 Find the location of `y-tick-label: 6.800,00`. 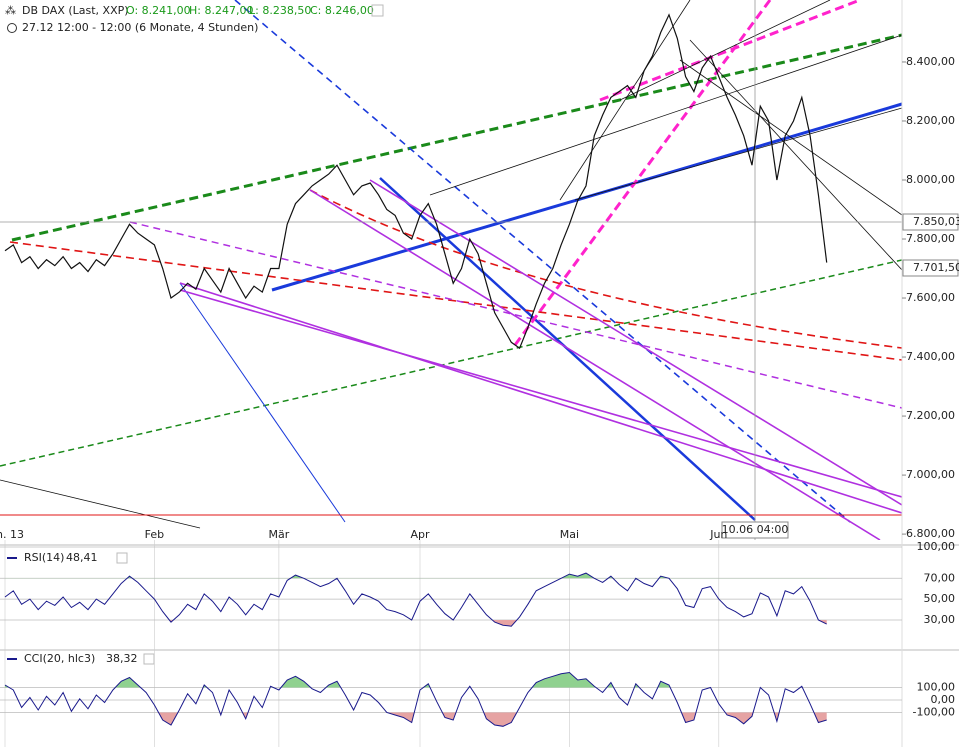

y-tick-label: 6.800,00 is located at coordinates (930, 533).